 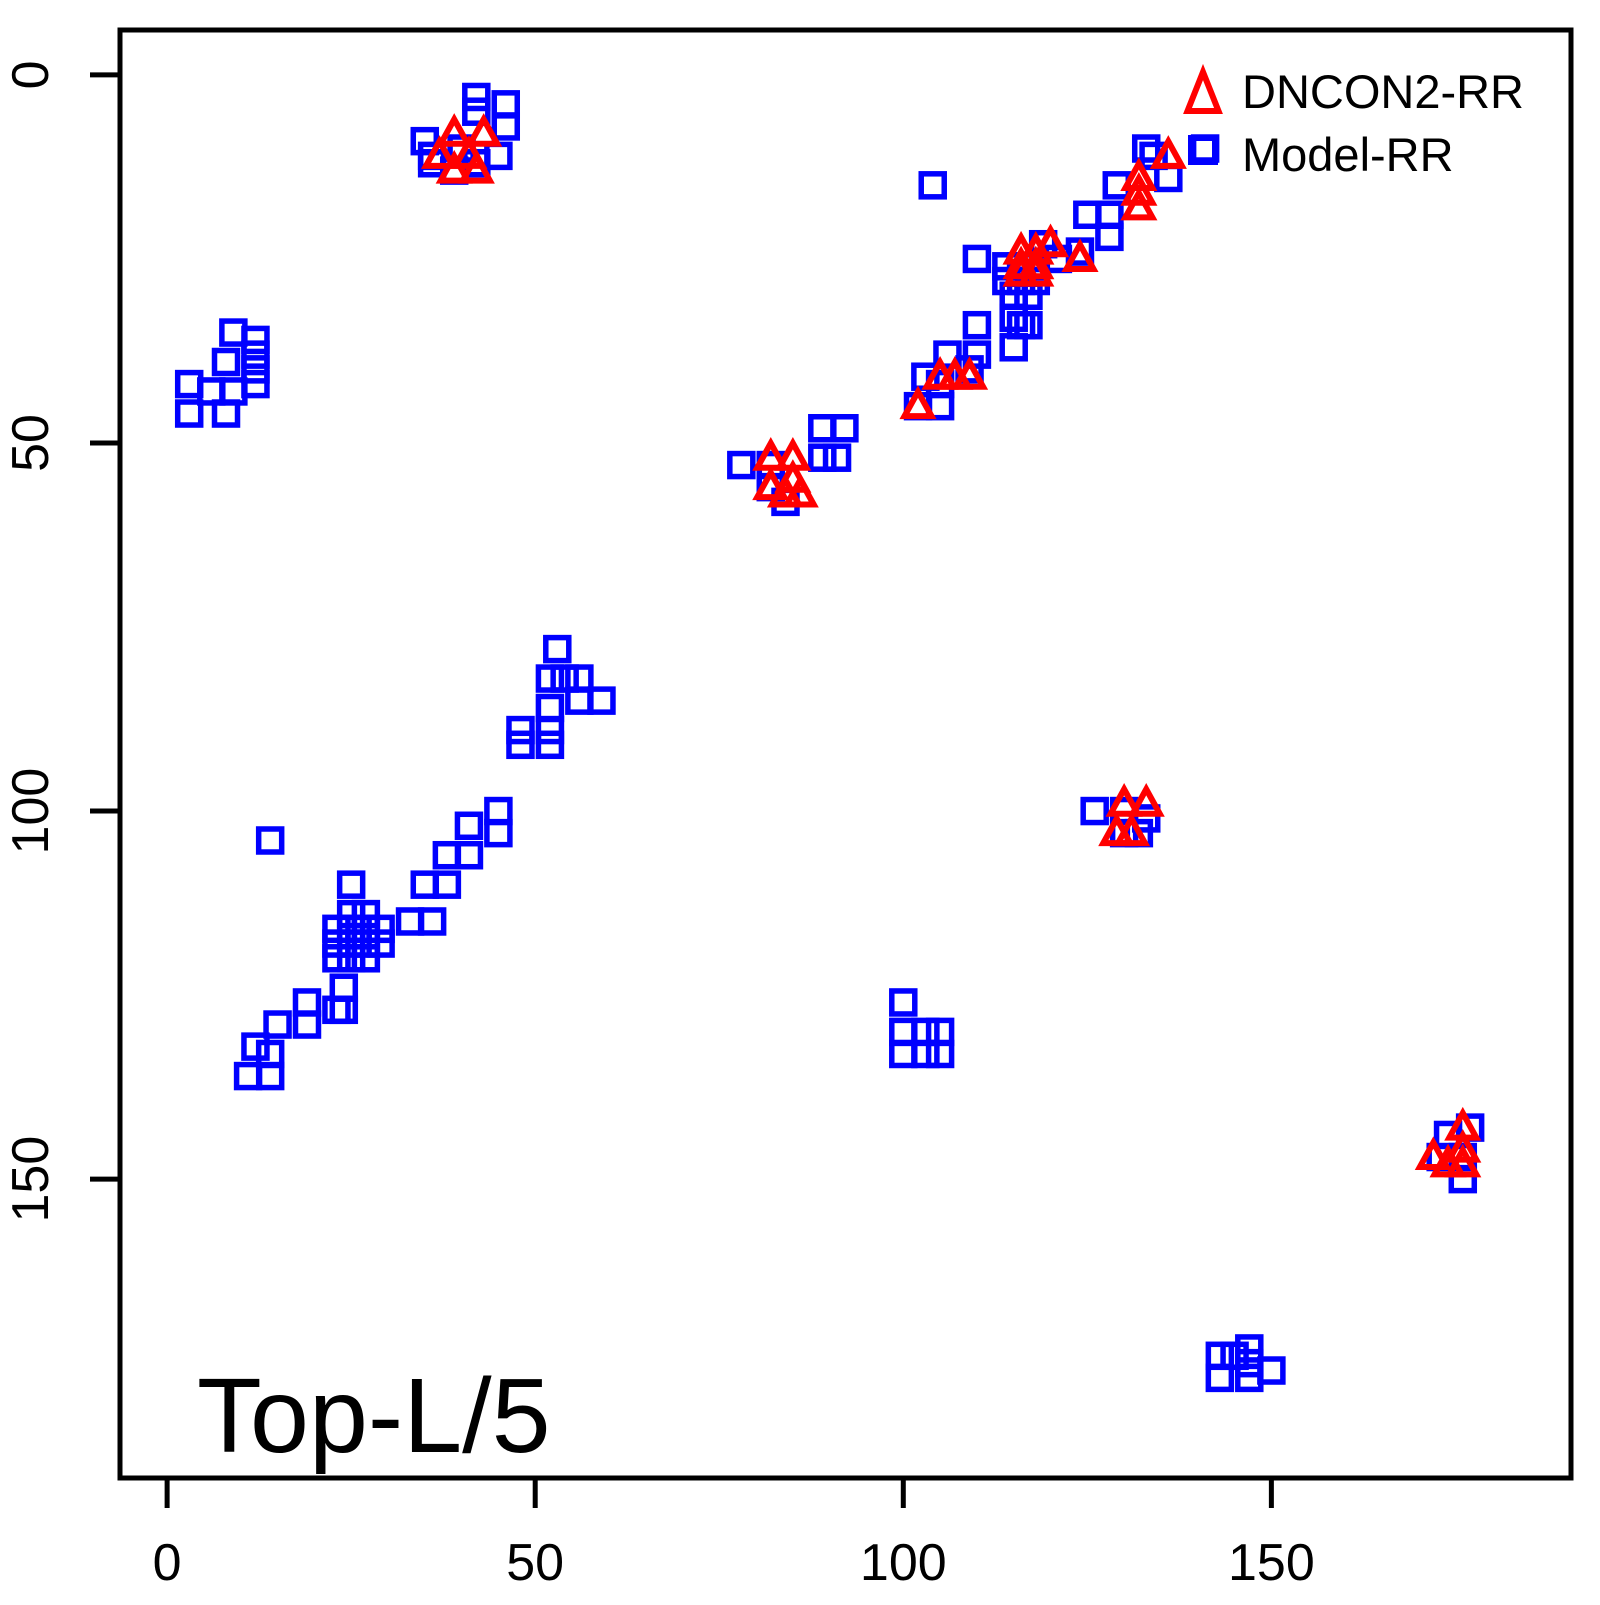 I want to click on triangle-icon, so click(x=1203, y=88).